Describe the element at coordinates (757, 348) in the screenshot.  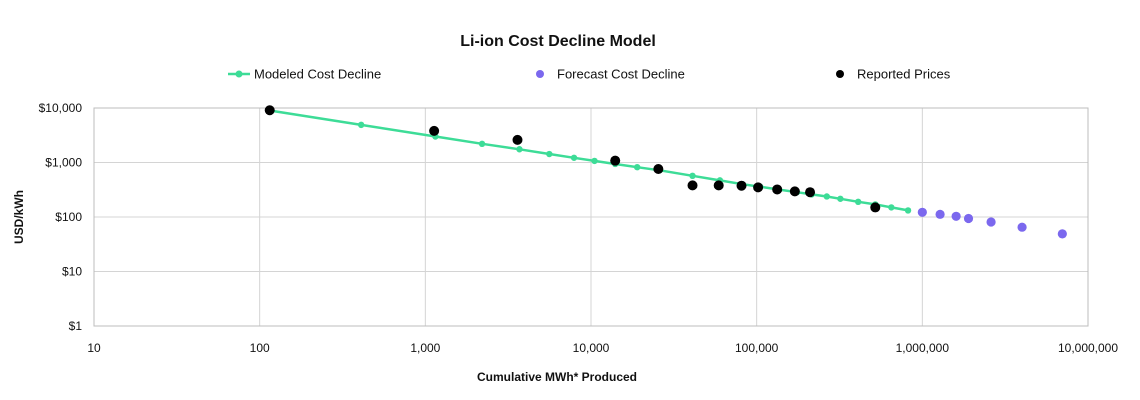
I see `x-tick-label: 100,000` at that location.